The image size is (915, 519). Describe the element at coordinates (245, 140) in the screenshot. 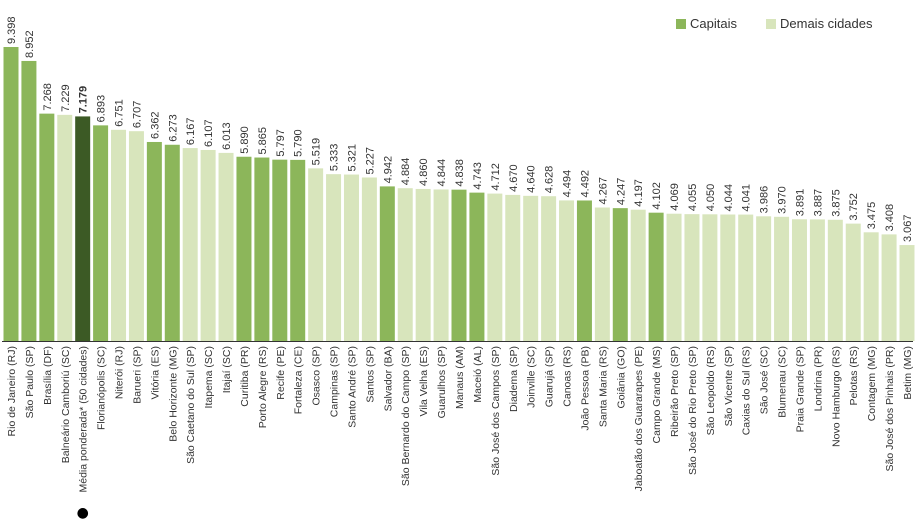

I see `data-label: 5.890` at that location.